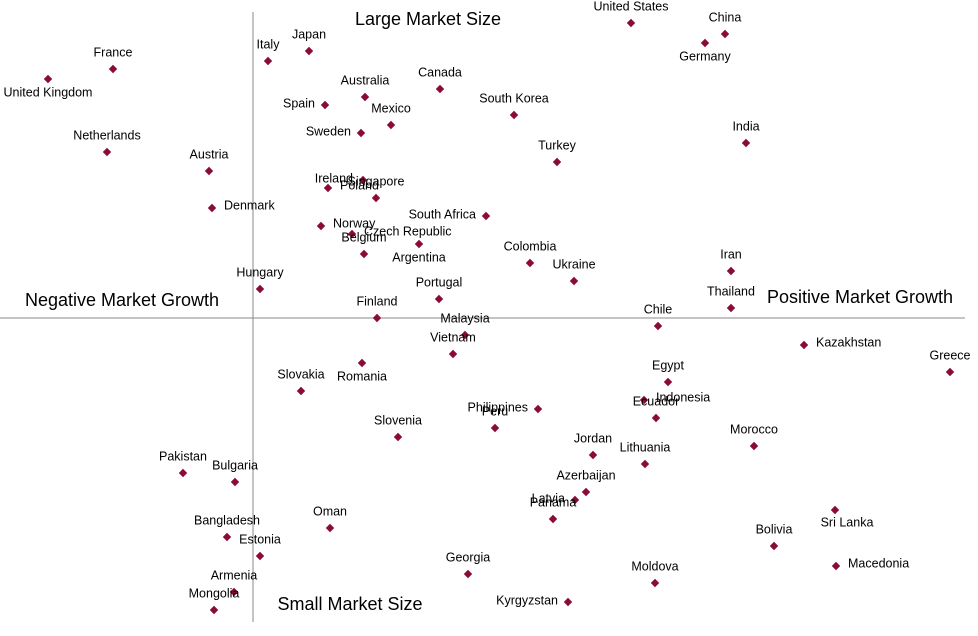  Describe the element at coordinates (557, 145) in the screenshot. I see `point-label: Turkey` at that location.